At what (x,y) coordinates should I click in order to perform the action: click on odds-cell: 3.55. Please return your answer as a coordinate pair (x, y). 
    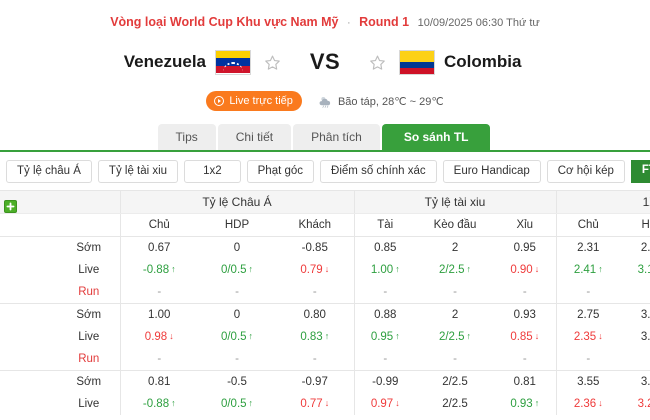
    Looking at the image, I should click on (588, 381).